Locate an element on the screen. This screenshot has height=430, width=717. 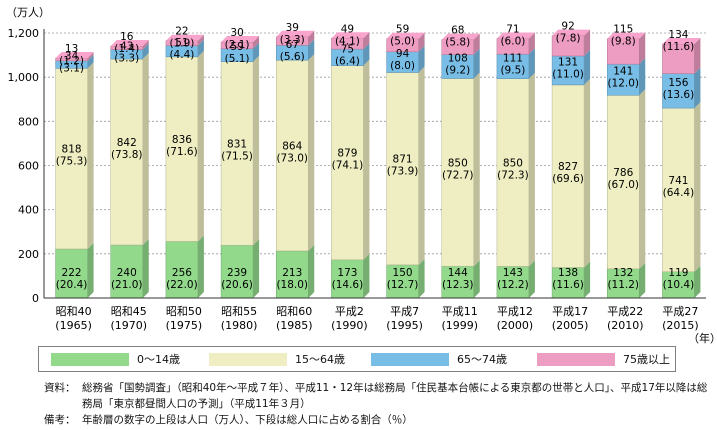
data-label-share: (69.6) is located at coordinates (568, 179).